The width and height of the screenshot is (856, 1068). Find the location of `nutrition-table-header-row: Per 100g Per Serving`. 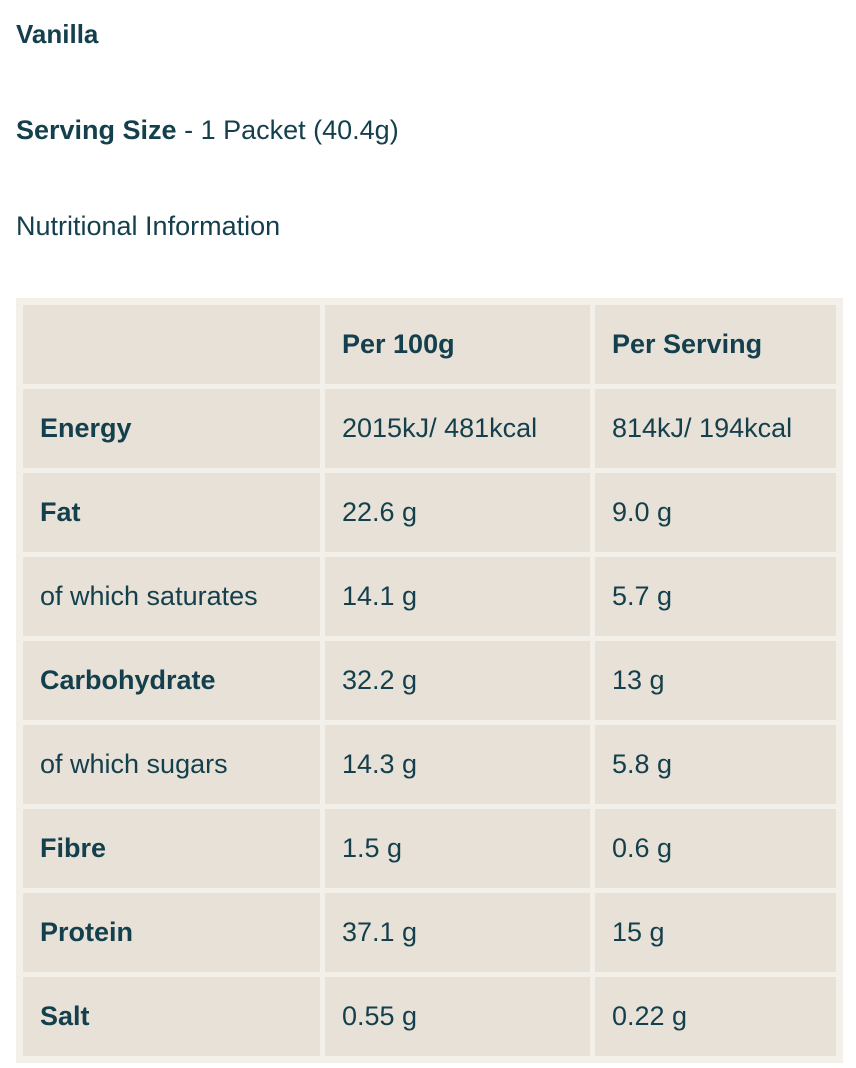

nutrition-table-header-row: Per 100g Per Serving is located at coordinates (429, 344).